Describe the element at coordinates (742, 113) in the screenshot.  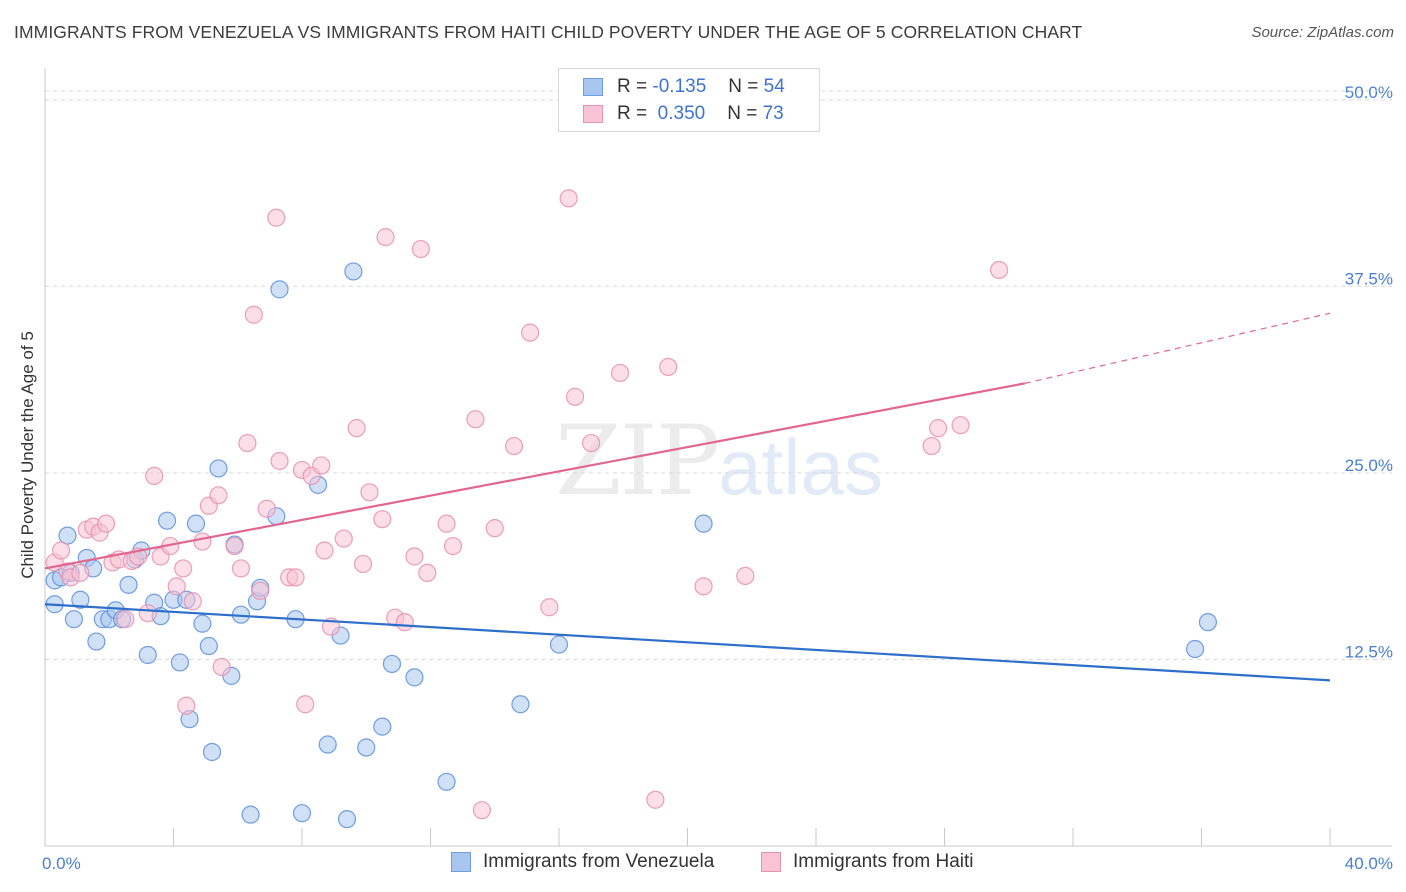
I see `haiti-n-label: N =` at that location.